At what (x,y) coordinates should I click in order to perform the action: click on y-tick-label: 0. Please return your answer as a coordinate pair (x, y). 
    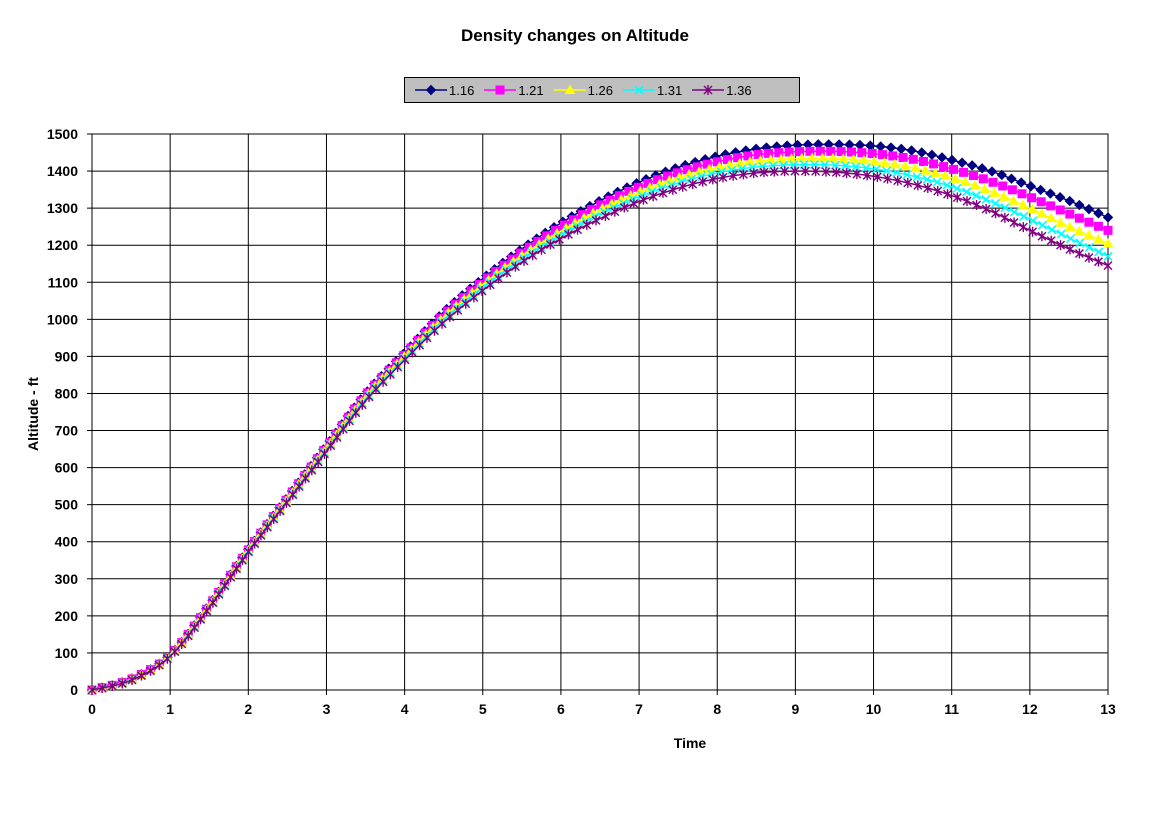
    Looking at the image, I should click on (74, 690).